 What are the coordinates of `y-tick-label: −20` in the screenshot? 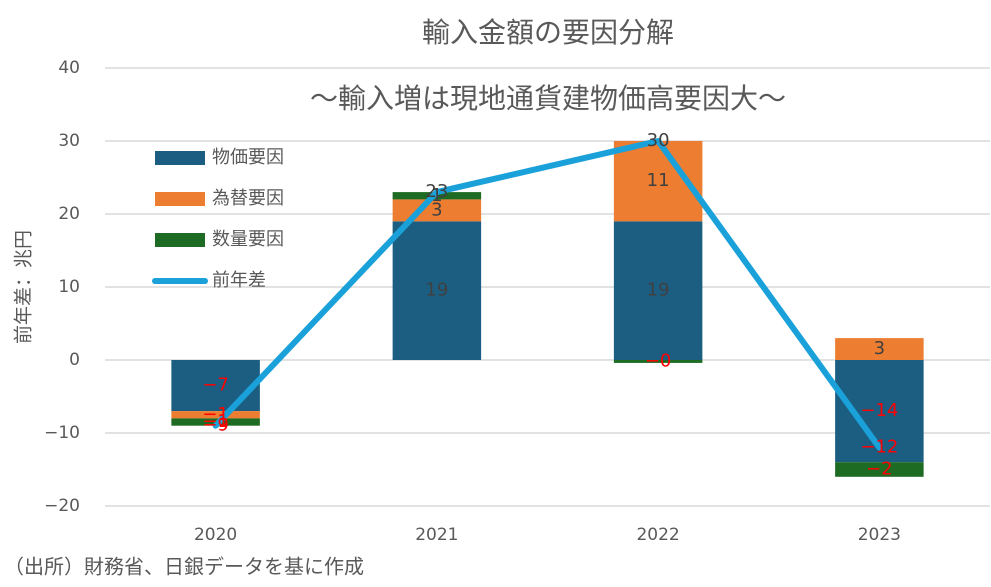 It's located at (62, 506).